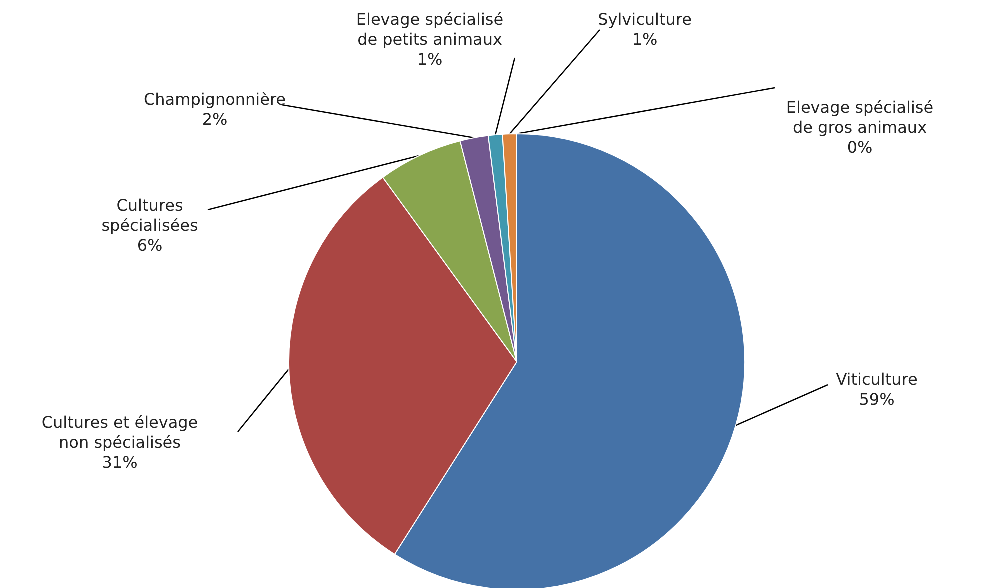  I want to click on data-label: 2%, so click(215, 119).